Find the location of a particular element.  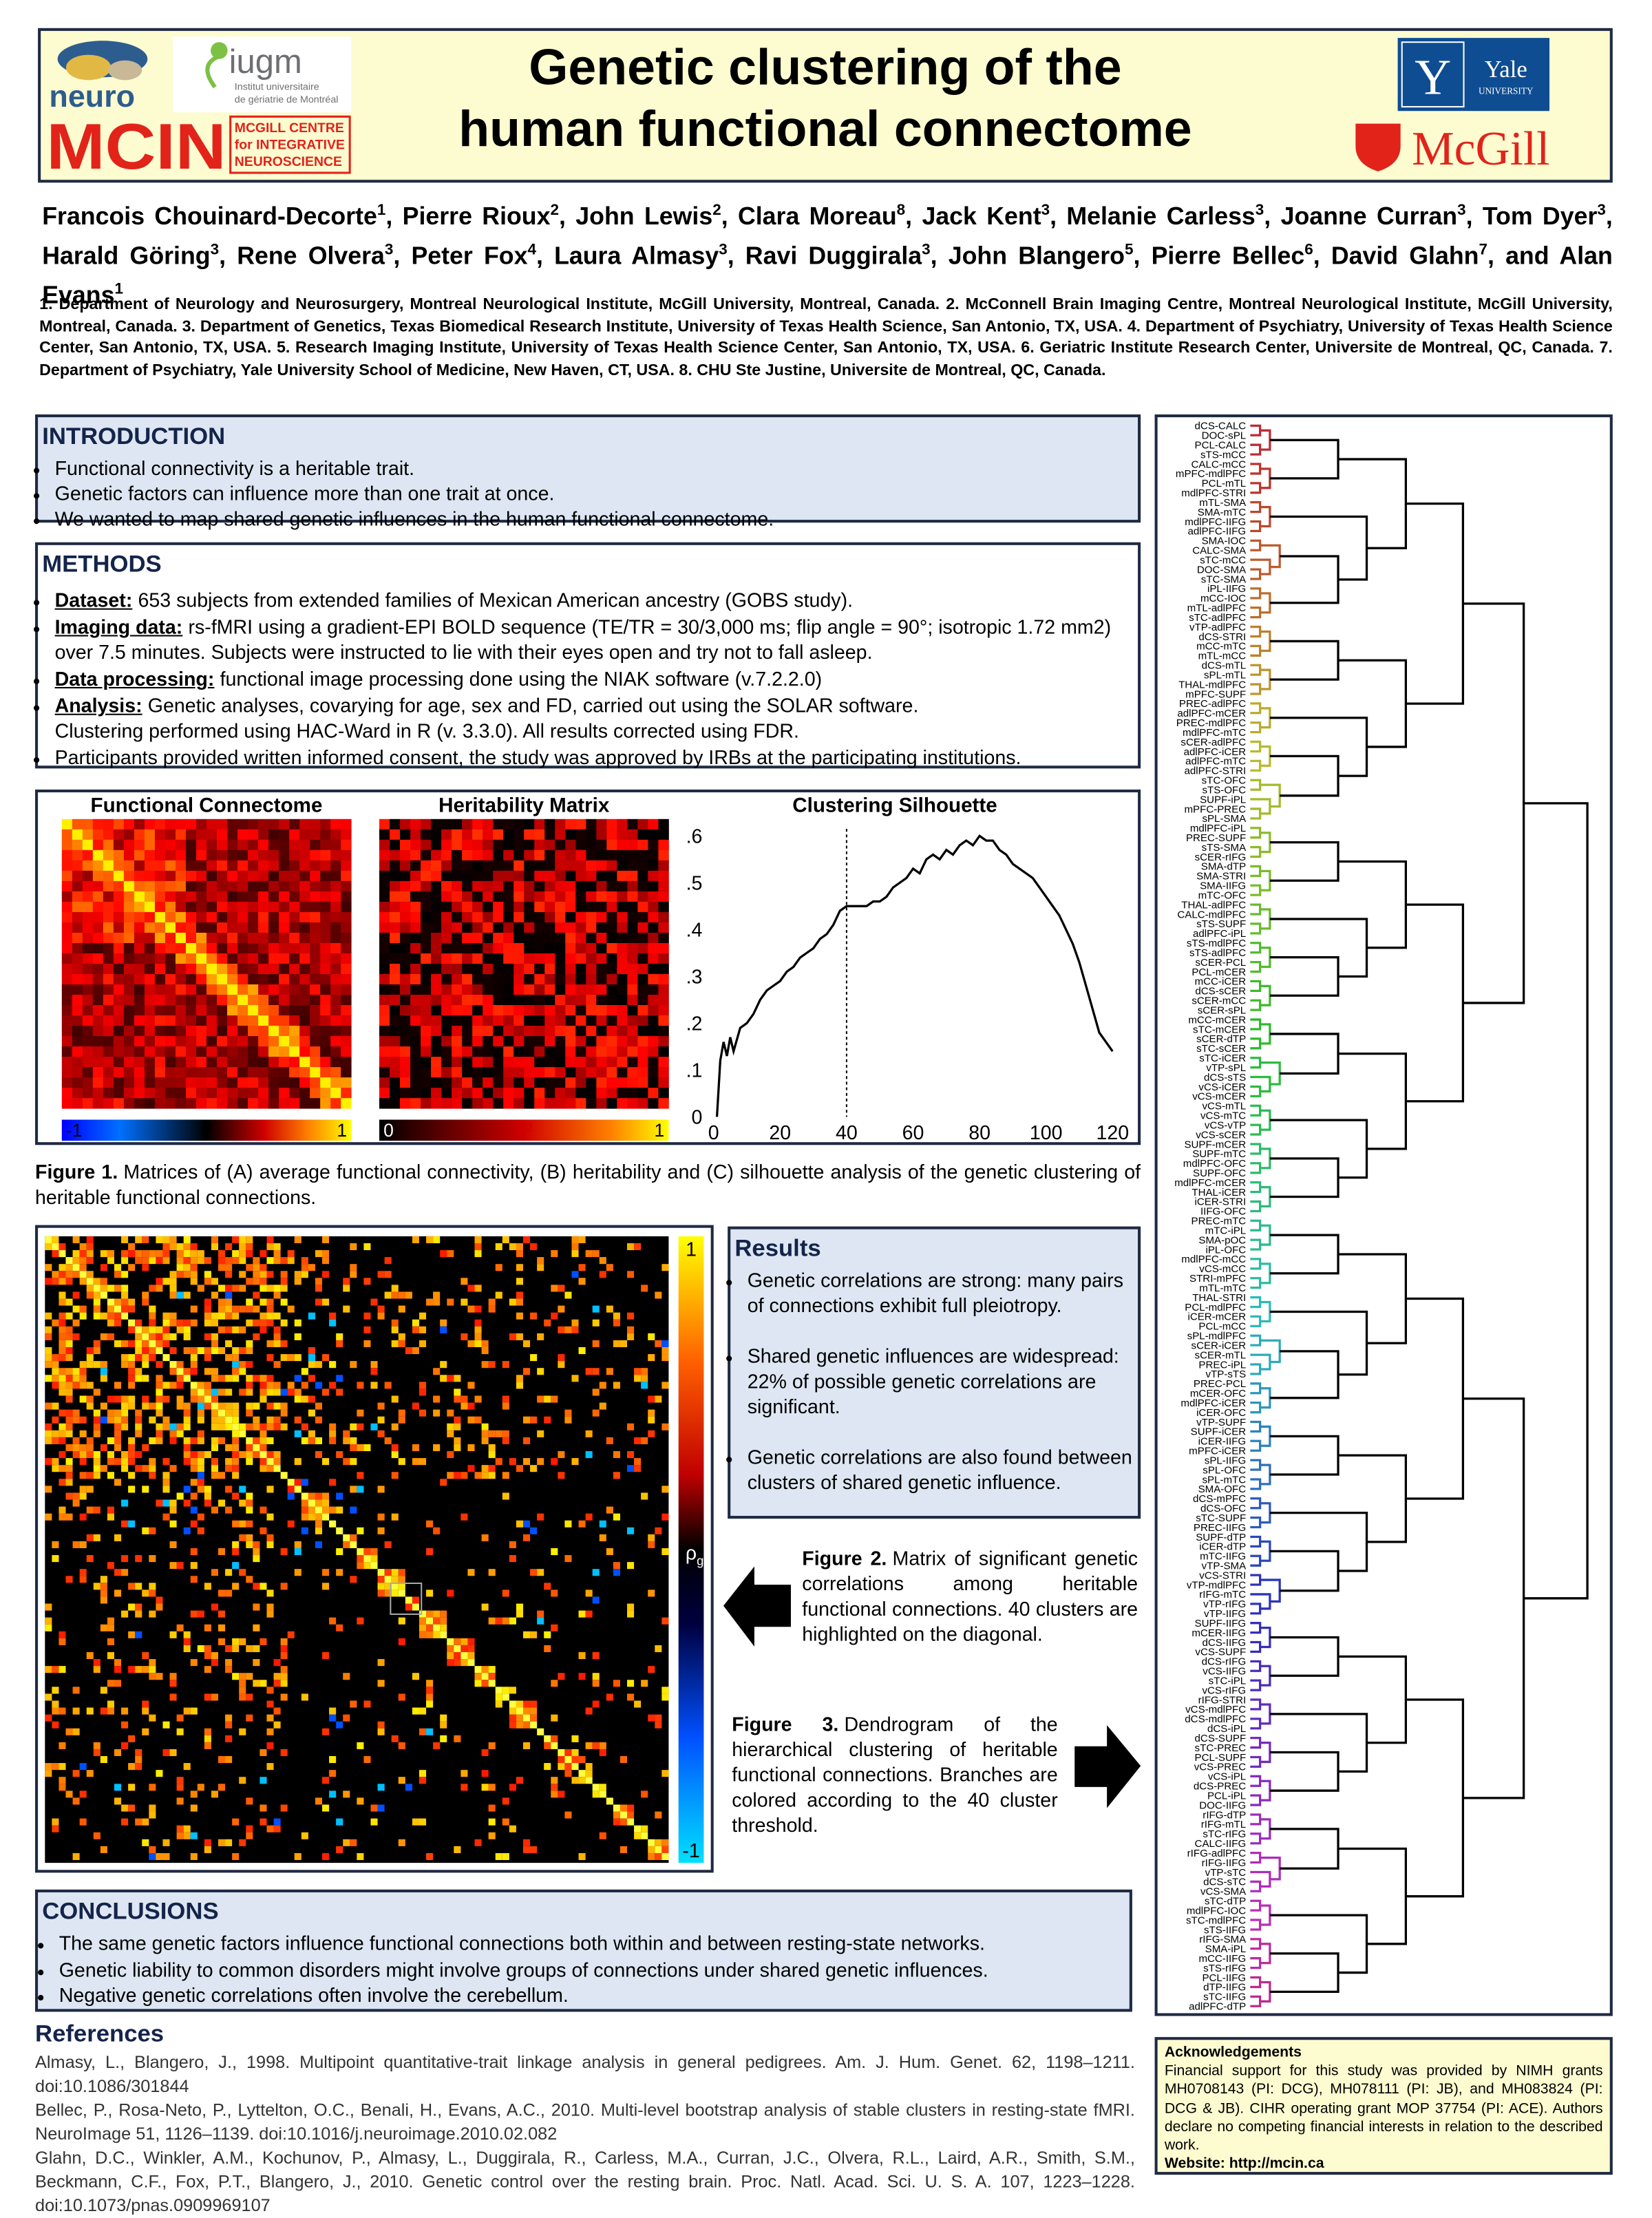

author-name: , Harald Göring is located at coordinates (828, 236).